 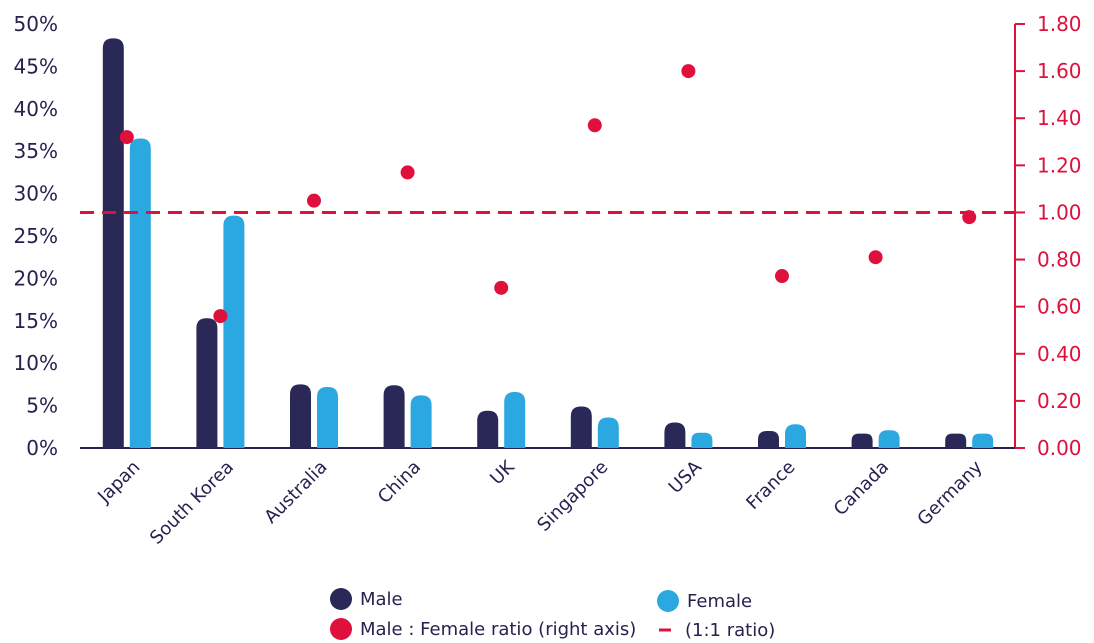 I want to click on category-label: France, so click(x=770, y=485).